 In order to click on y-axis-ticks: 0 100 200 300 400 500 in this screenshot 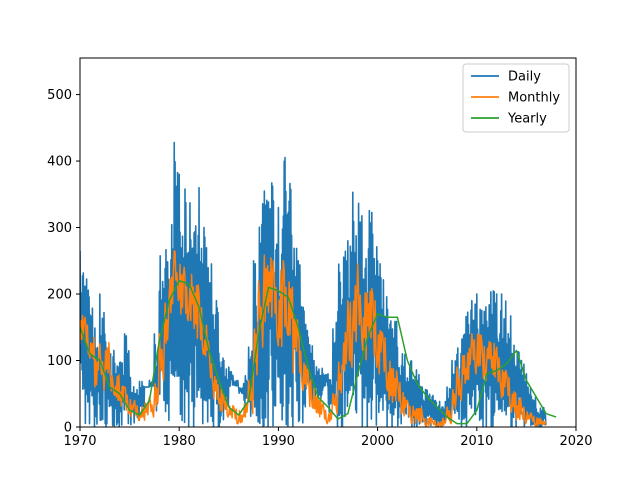, I will do `click(63, 262)`.